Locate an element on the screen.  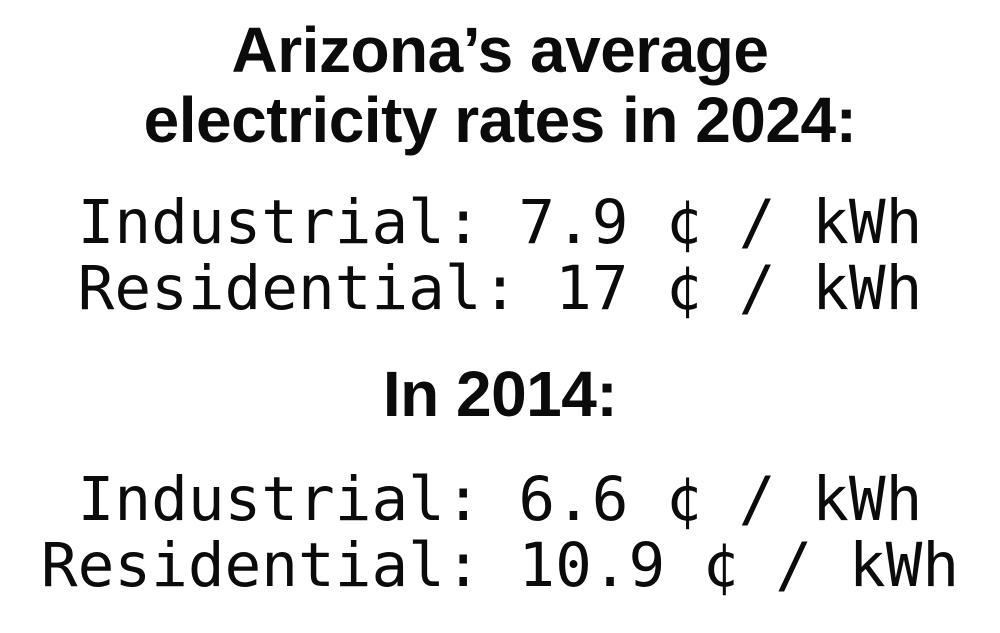
rate-2014-industrial: Industrial: 6.6 ¢ / kWh is located at coordinates (500, 499).